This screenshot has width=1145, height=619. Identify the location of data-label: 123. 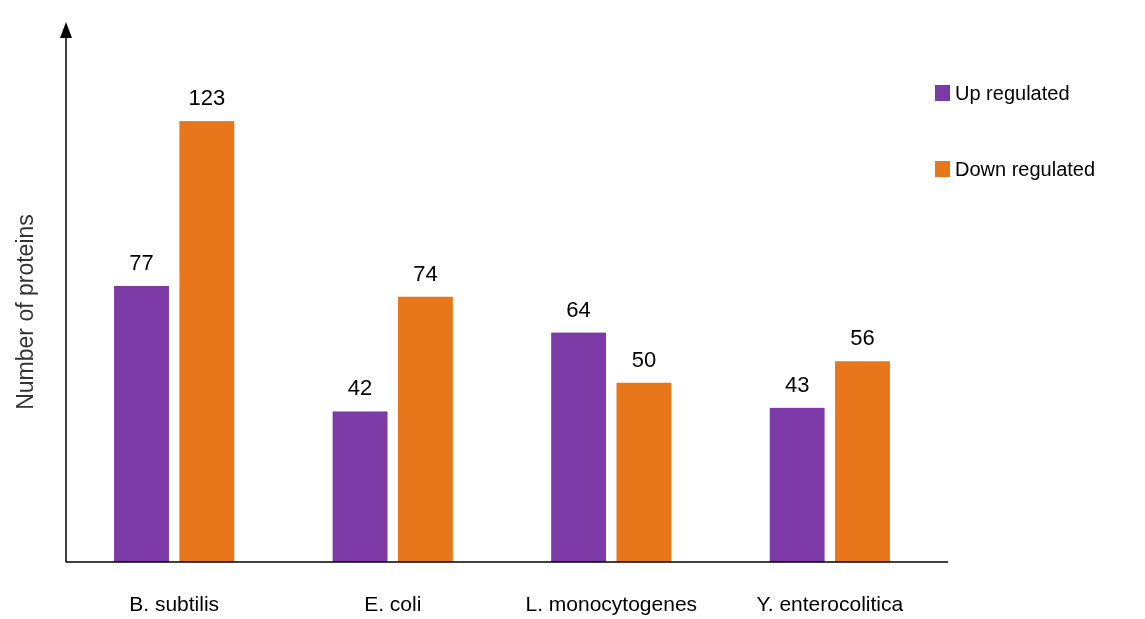
(207, 98).